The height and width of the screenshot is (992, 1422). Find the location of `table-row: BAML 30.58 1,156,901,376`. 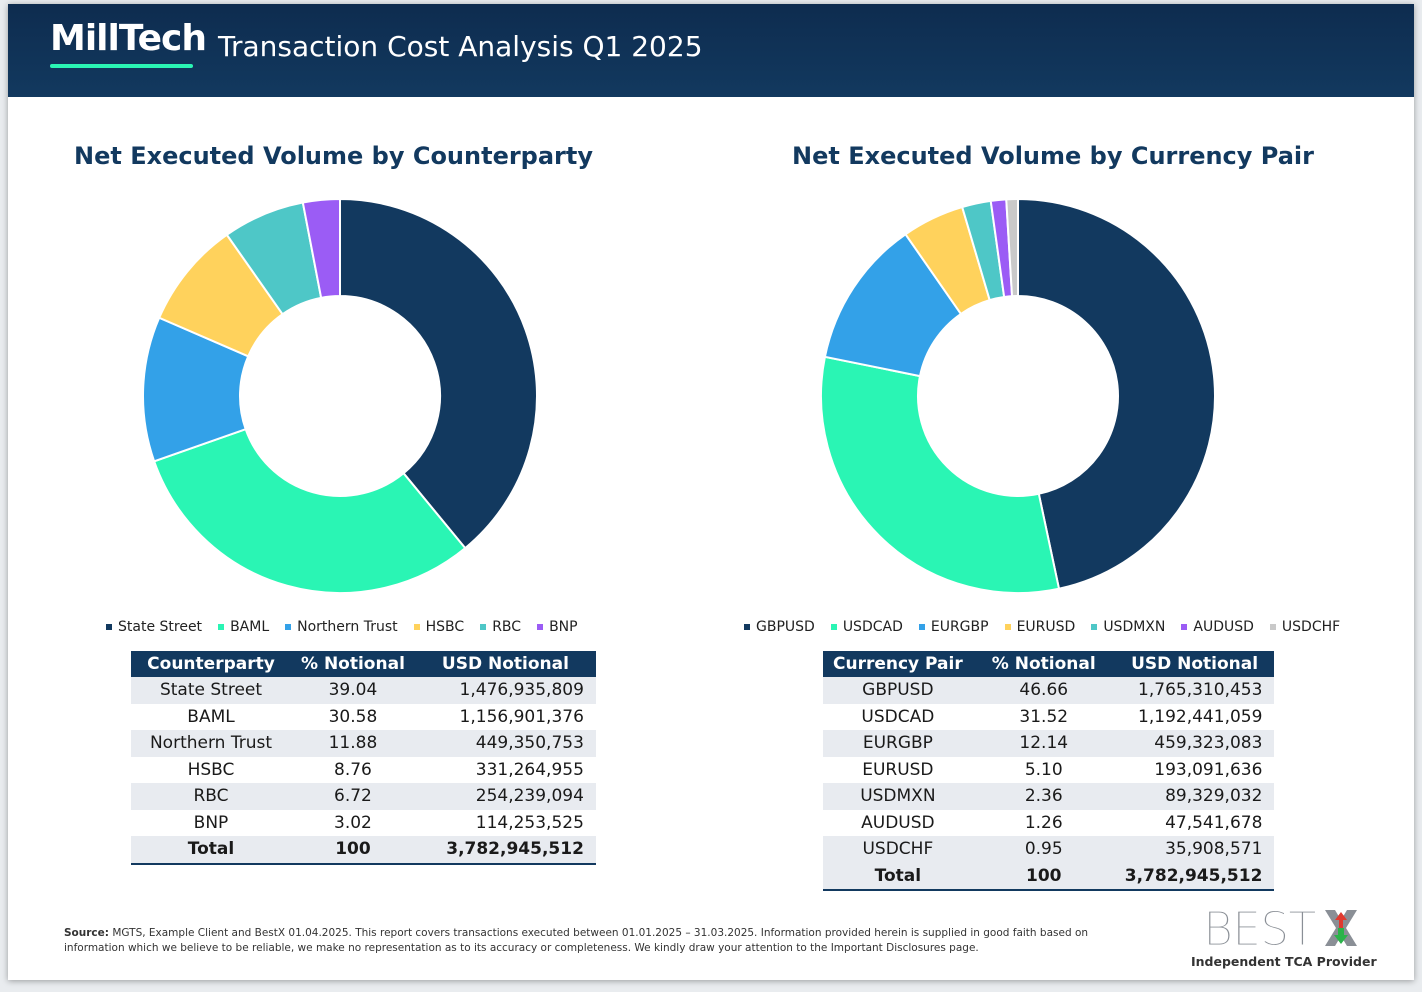

table-row: BAML 30.58 1,156,901,376 is located at coordinates (363, 717).